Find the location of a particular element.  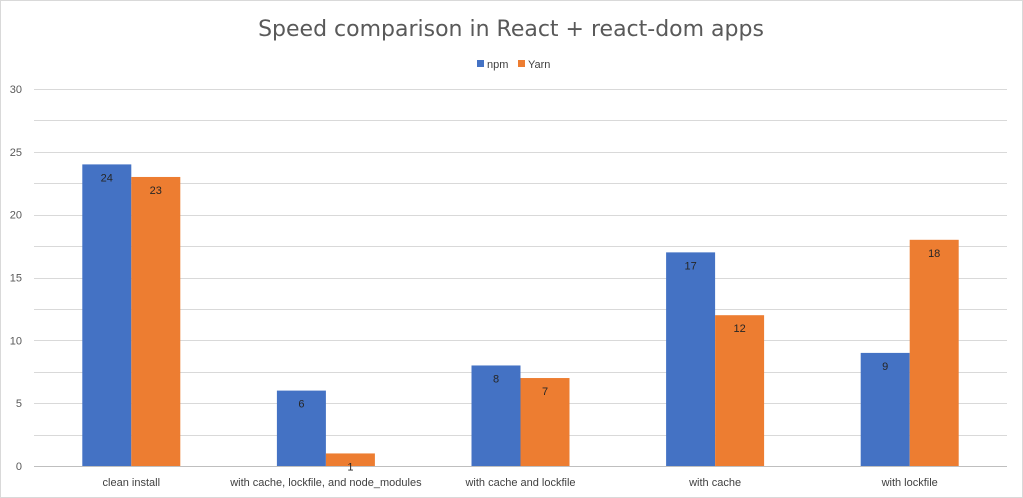

y-tick-label: 20 is located at coordinates (16, 216).